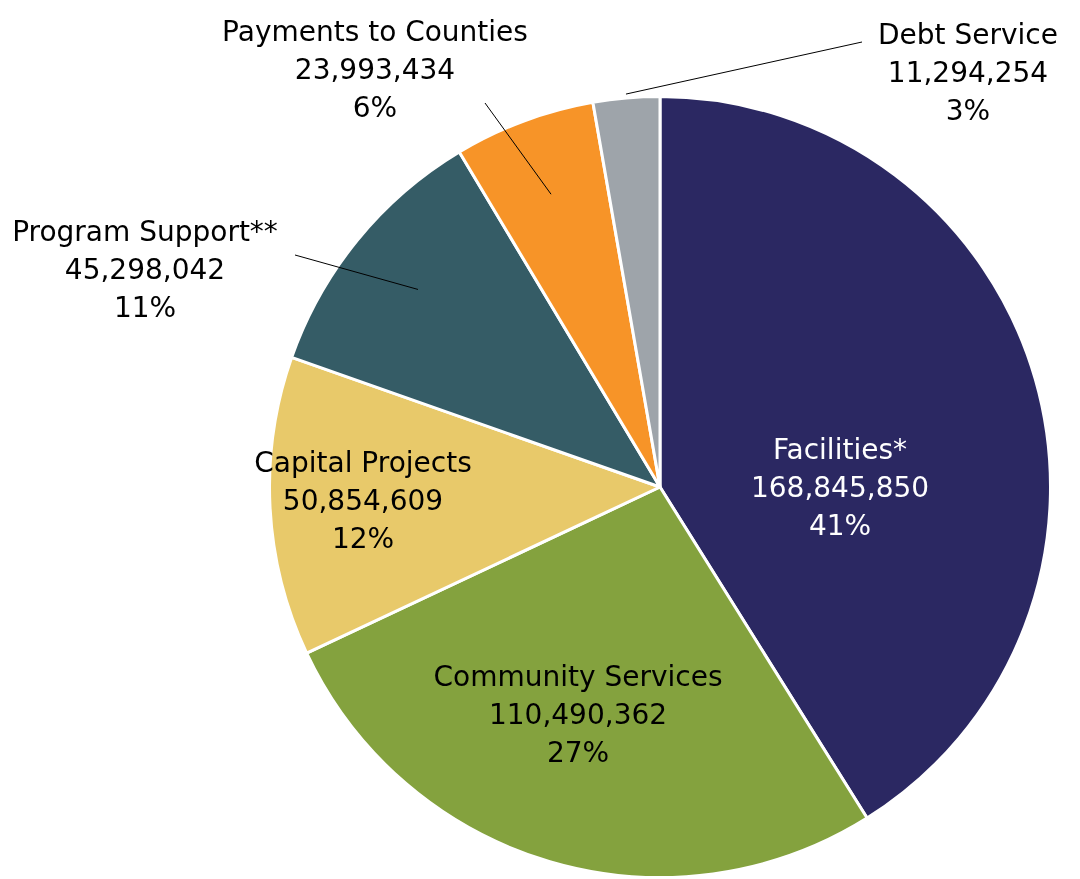  Describe the element at coordinates (840, 507) in the screenshot. I see `data-label: 168,845,850 41%` at that location.